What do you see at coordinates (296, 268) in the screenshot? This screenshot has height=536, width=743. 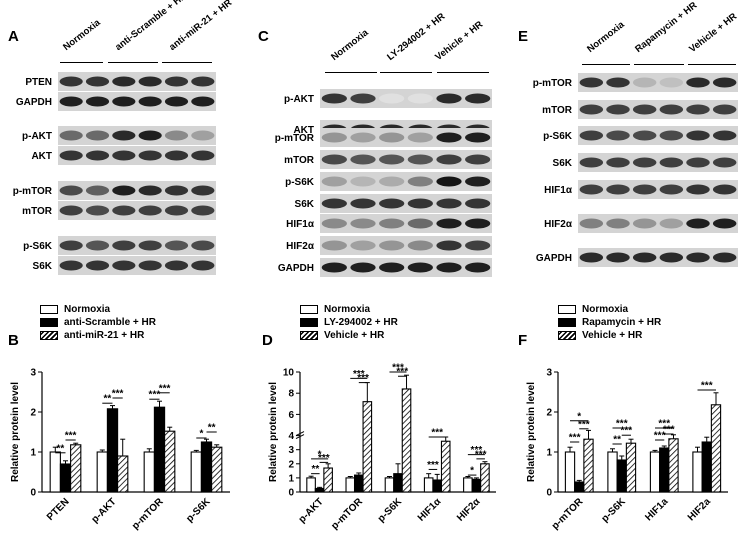 I see `blot-label: GAPDH` at bounding box center [296, 268].